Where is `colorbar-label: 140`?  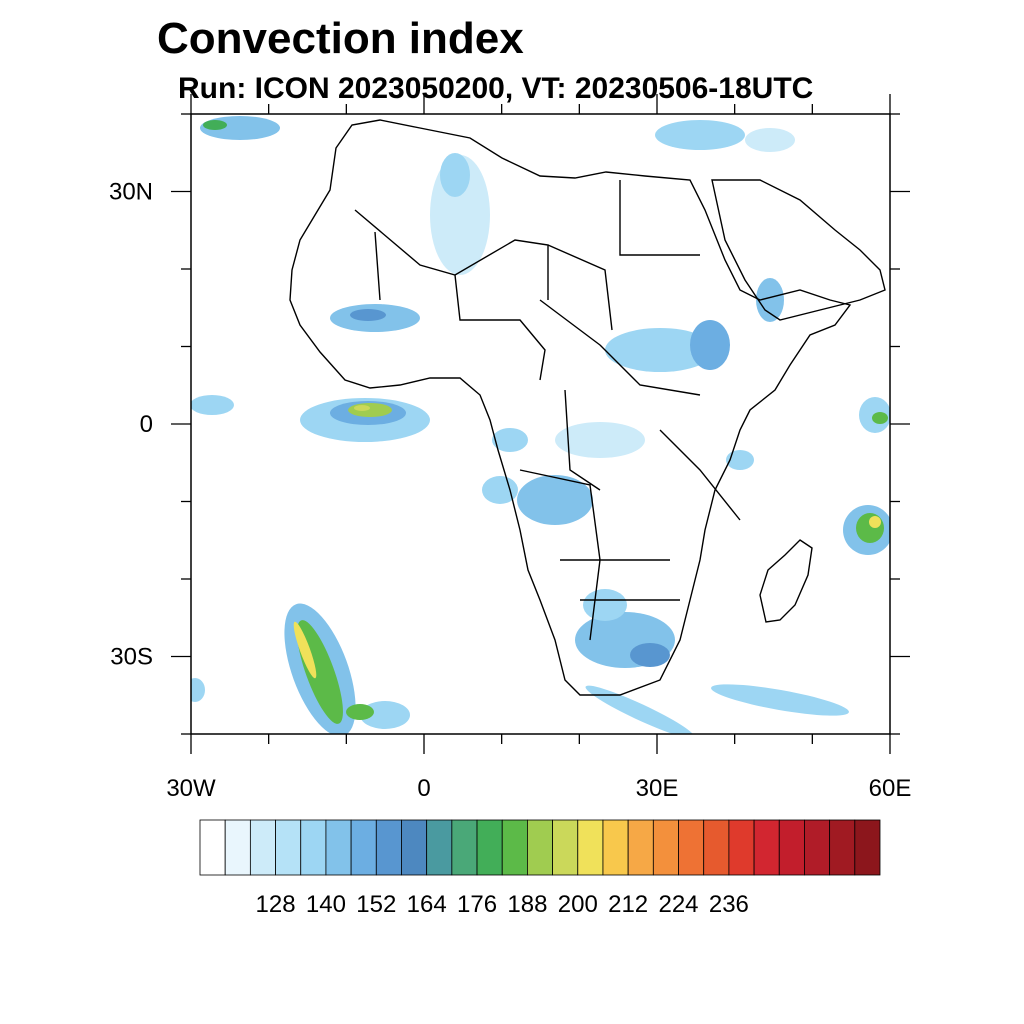
colorbar-label: 140 is located at coordinates (326, 904).